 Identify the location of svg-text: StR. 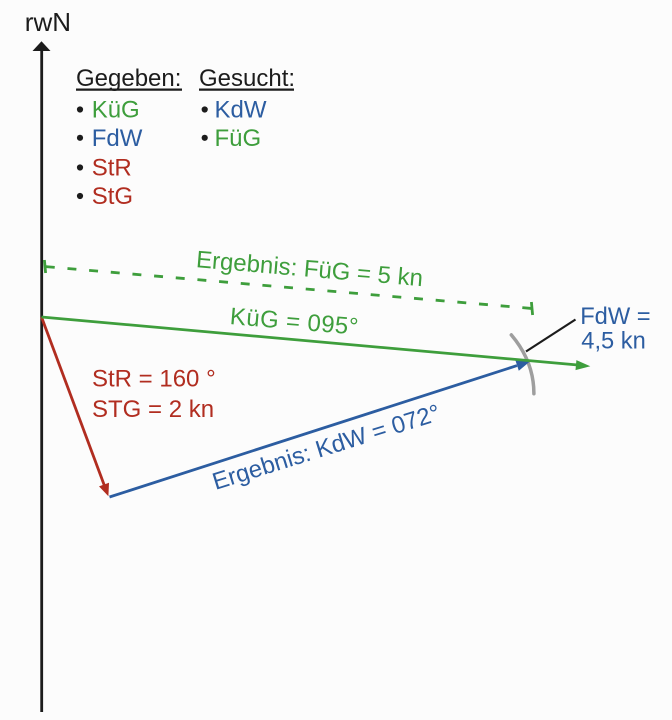
(112, 168).